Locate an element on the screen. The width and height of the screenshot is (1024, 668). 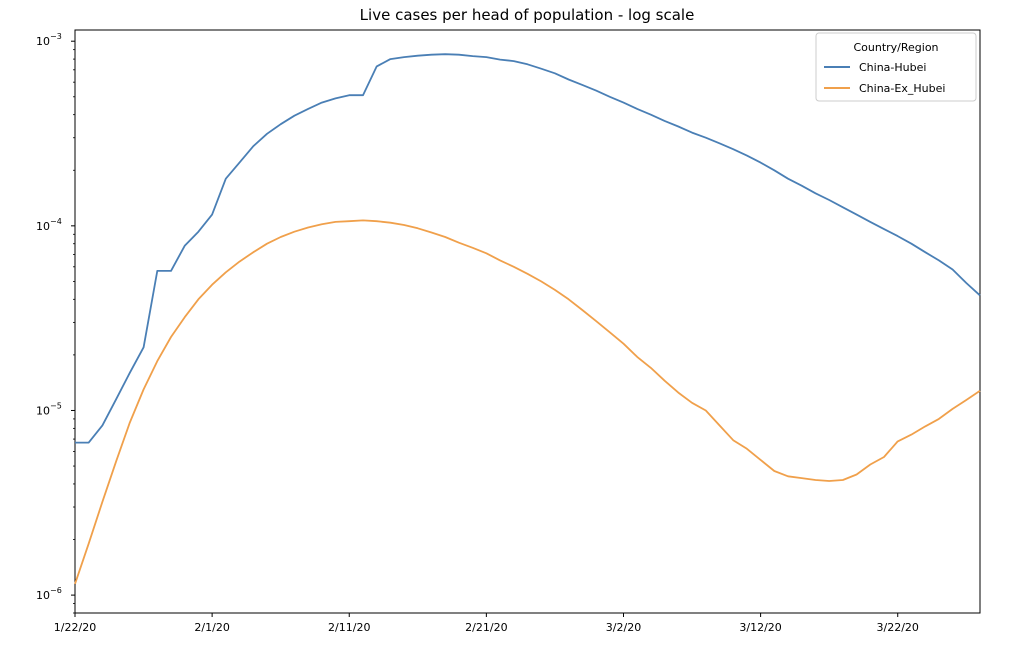
x-tick-label: 2/11/20 is located at coordinates (349, 627).